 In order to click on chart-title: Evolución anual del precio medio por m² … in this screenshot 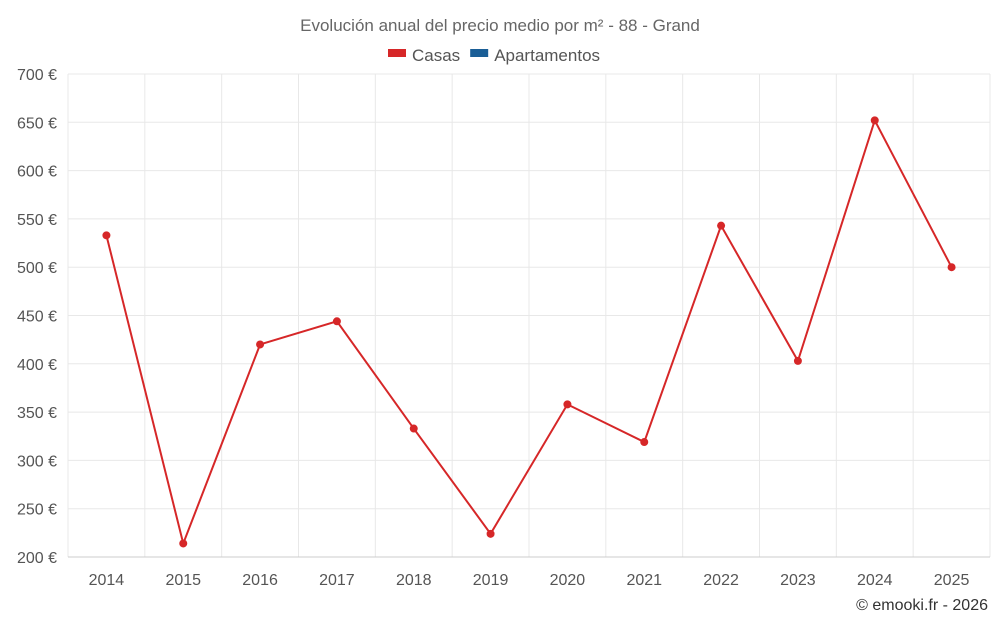, I will do `click(500, 25)`.